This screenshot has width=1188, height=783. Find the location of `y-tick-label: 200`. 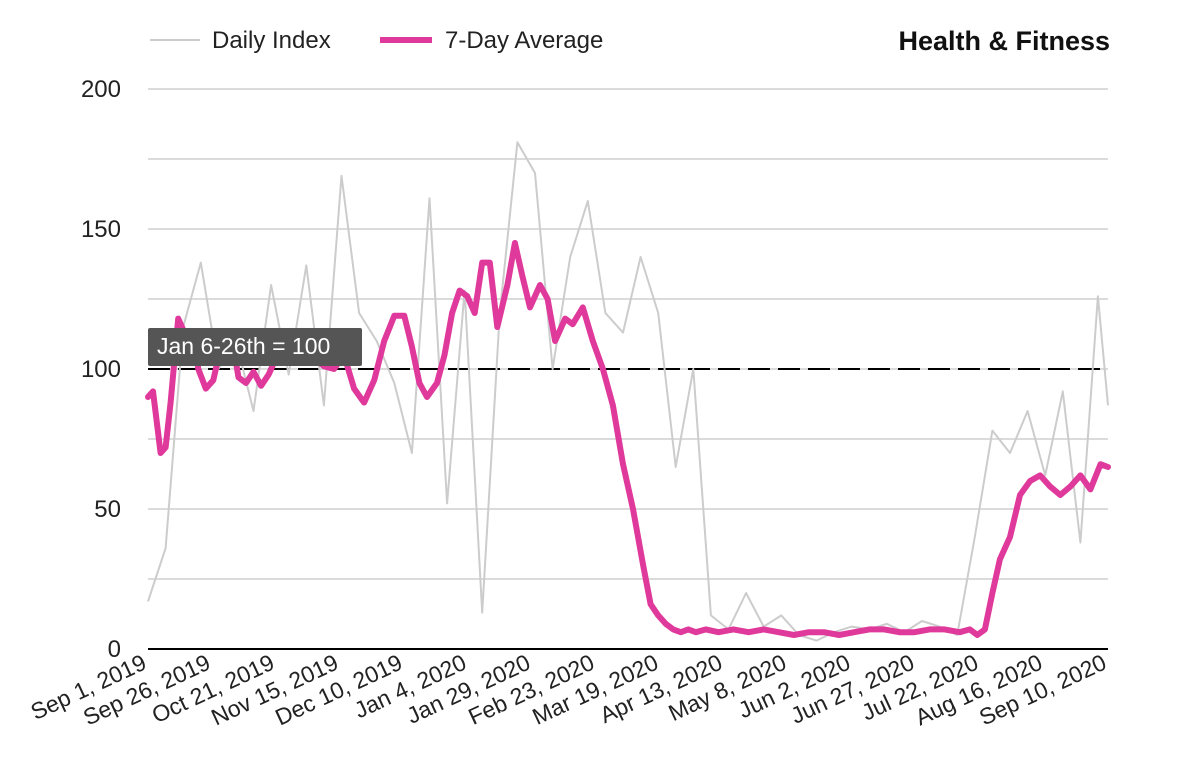

y-tick-label: 200 is located at coordinates (101, 89).